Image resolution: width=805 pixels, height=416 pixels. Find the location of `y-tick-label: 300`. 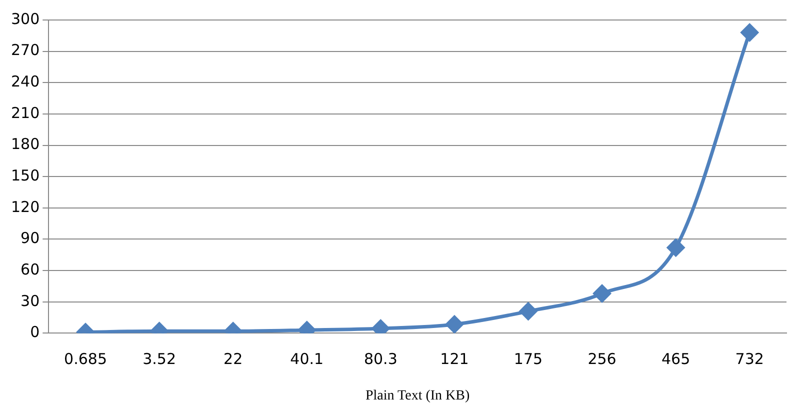

y-tick-label: 300 is located at coordinates (25, 19).